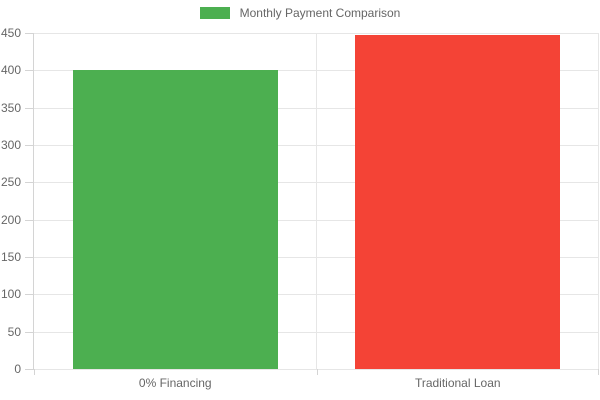 Image resolution: width=600 pixels, height=400 pixels. I want to click on y-axis-tick-label: 200, so click(10, 219).